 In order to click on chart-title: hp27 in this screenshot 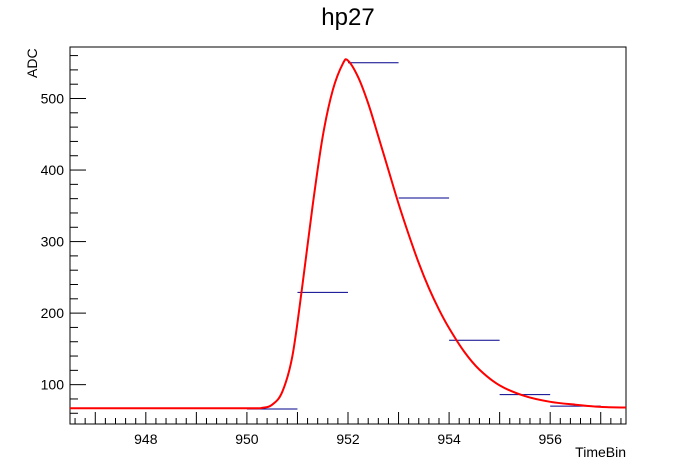, I will do `click(348, 17)`.